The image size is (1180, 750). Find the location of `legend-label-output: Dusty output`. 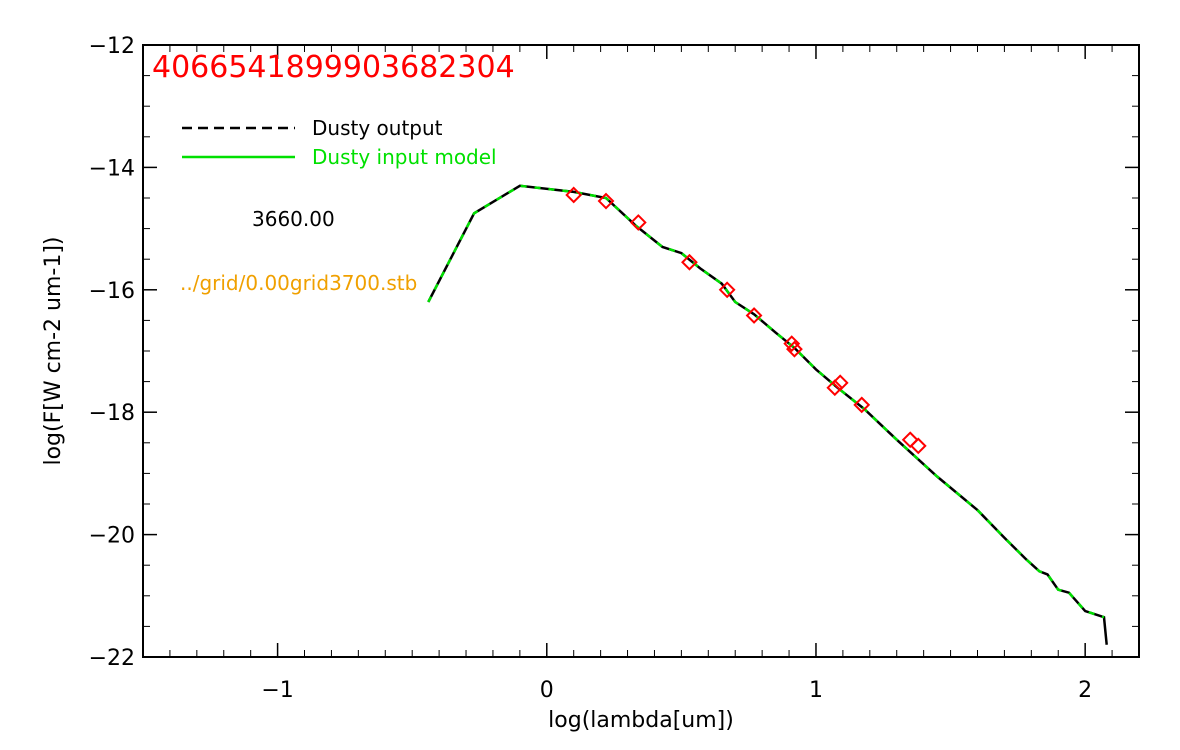

legend-label-output: Dusty output is located at coordinates (377, 128).